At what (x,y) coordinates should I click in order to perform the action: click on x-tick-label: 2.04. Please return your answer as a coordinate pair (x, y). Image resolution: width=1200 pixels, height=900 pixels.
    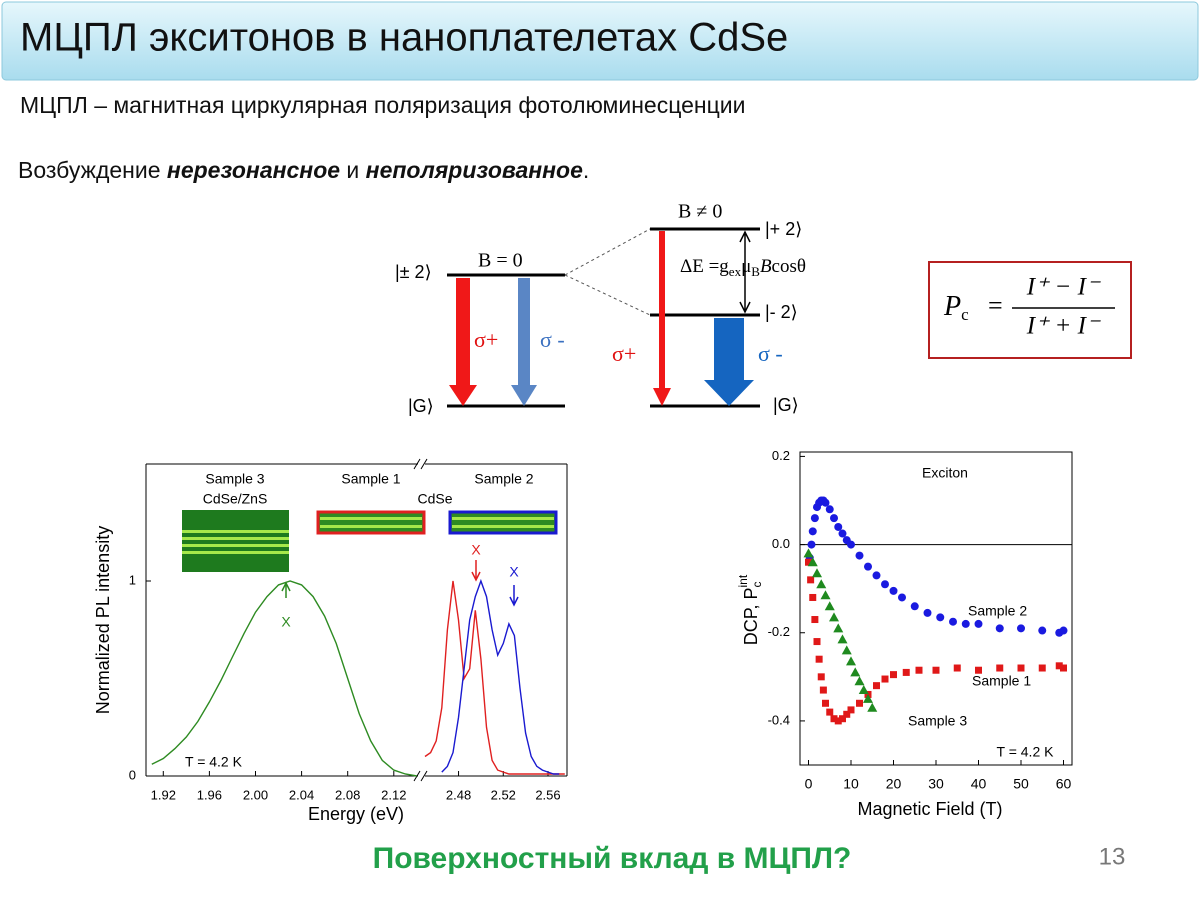
    Looking at the image, I should click on (301, 794).